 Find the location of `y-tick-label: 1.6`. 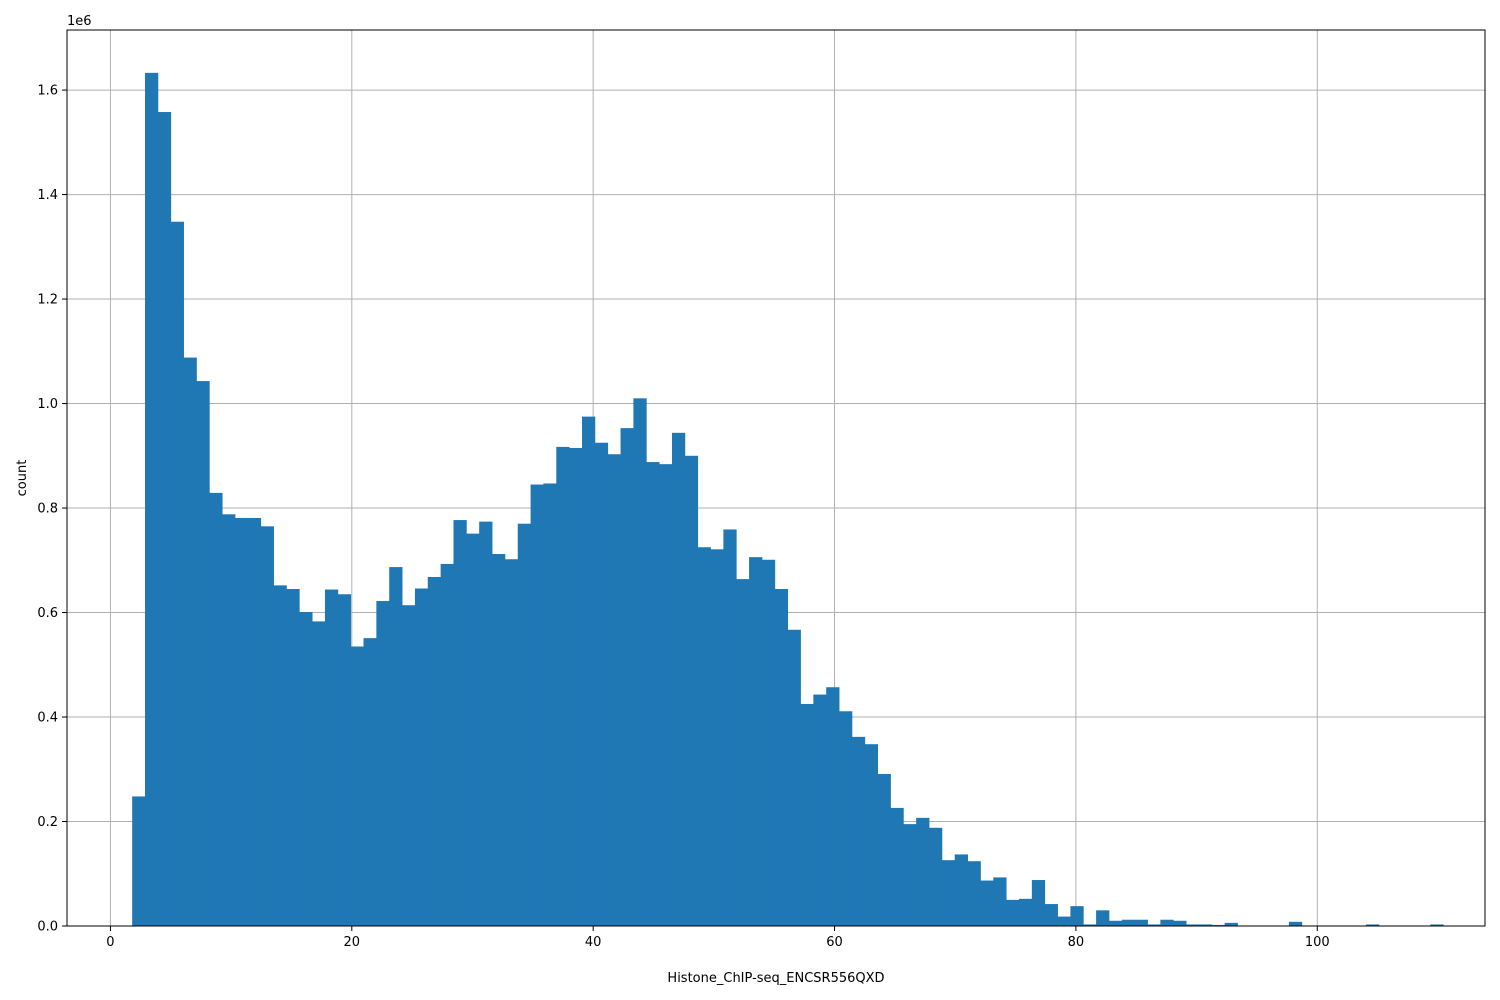

y-tick-label: 1.6 is located at coordinates (47, 91).